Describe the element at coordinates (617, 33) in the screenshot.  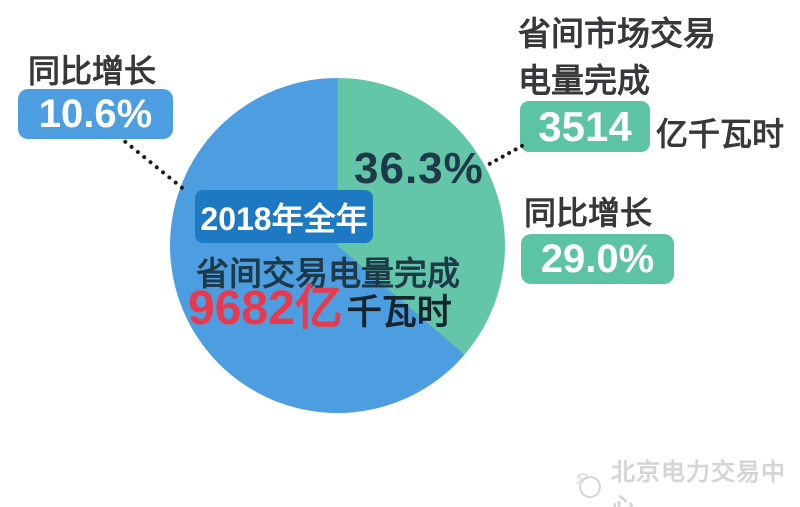
I see `right-heading-line1: 省间市场交易` at that location.